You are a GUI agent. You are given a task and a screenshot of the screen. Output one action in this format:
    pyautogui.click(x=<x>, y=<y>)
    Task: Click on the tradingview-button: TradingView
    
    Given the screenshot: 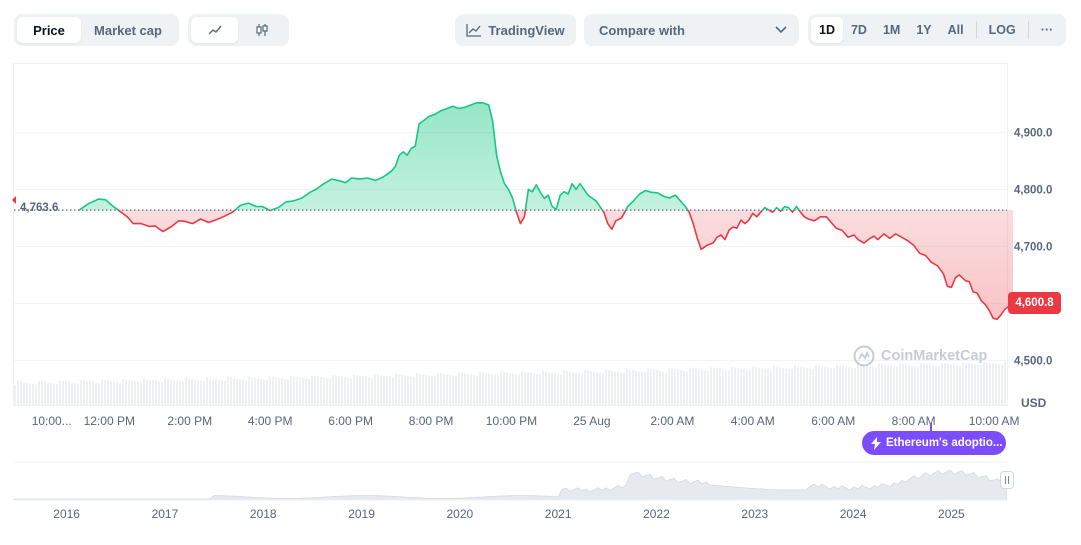 What is the action you would take?
    pyautogui.click(x=515, y=30)
    